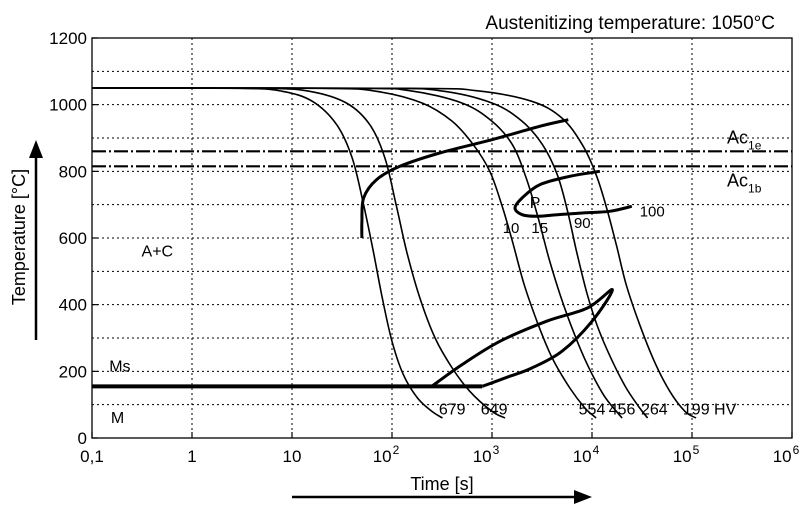  What do you see at coordinates (622, 410) in the screenshot?
I see `annotation-label: 456` at bounding box center [622, 410].